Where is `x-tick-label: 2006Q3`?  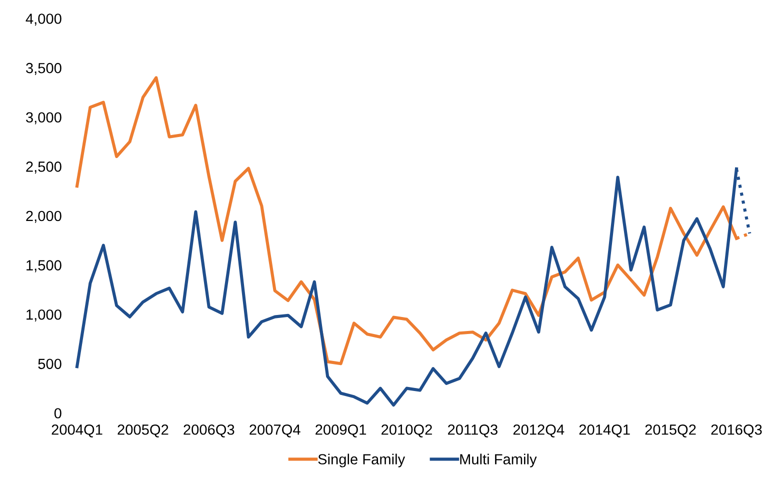 x-tick-label: 2006Q3 is located at coordinates (209, 431).